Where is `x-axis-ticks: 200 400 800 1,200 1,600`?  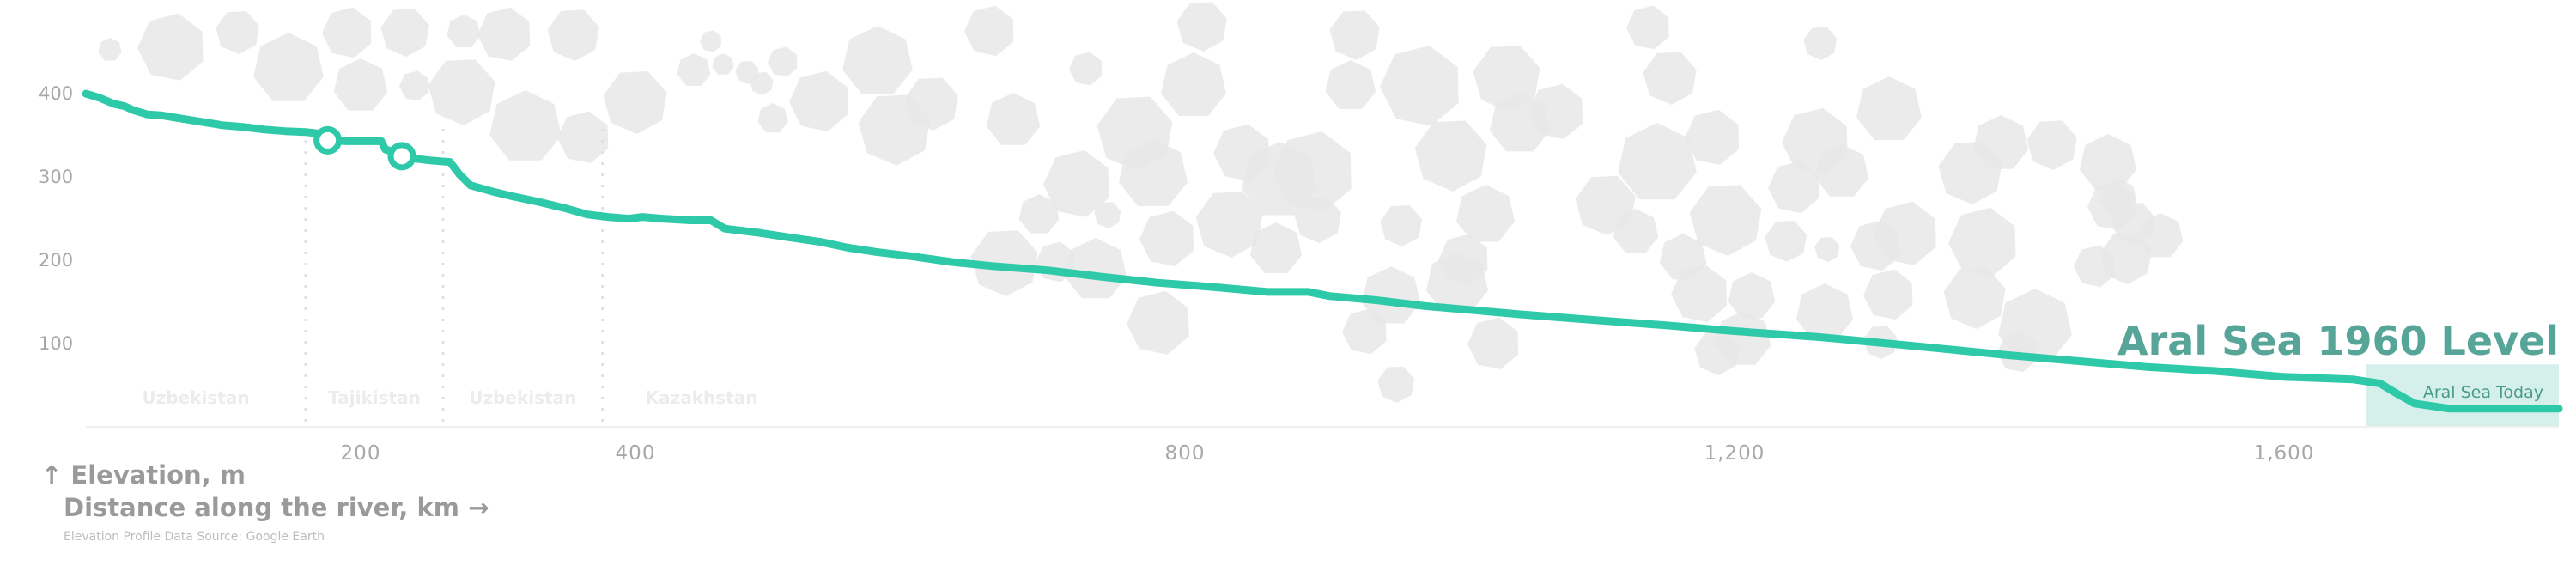 x-axis-ticks: 200 400 800 1,200 1,600 is located at coordinates (1328, 453).